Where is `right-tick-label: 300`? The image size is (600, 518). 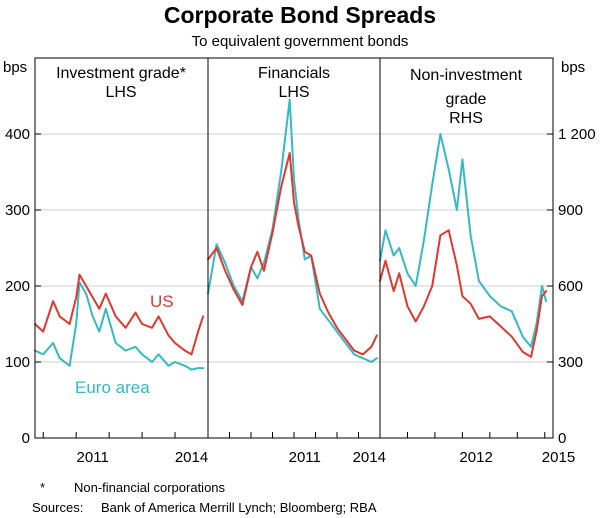
right-tick-label: 300 is located at coordinates (570, 362).